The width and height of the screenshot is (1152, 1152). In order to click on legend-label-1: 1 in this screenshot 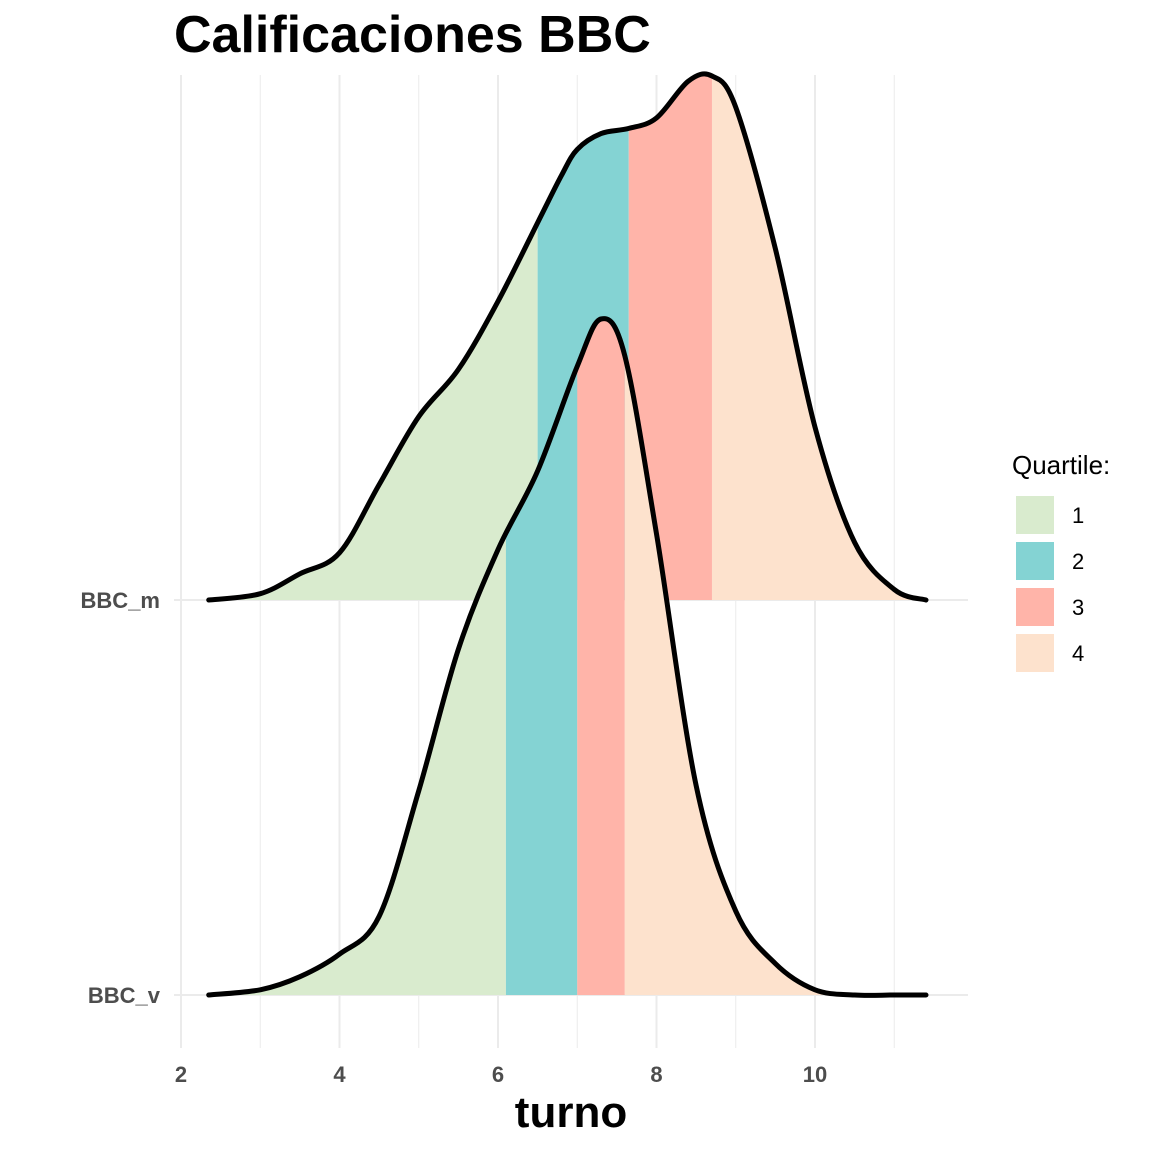, I will do `click(1078, 515)`.